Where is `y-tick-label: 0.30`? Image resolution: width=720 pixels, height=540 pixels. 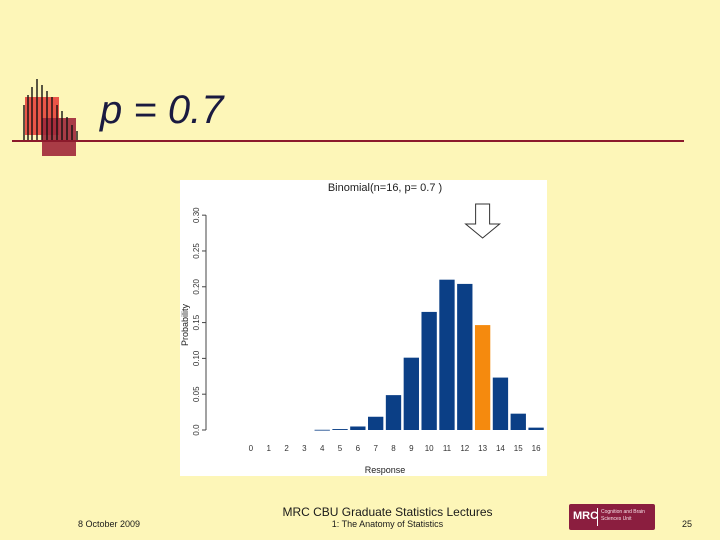
y-tick-label: 0.30 is located at coordinates (196, 215).